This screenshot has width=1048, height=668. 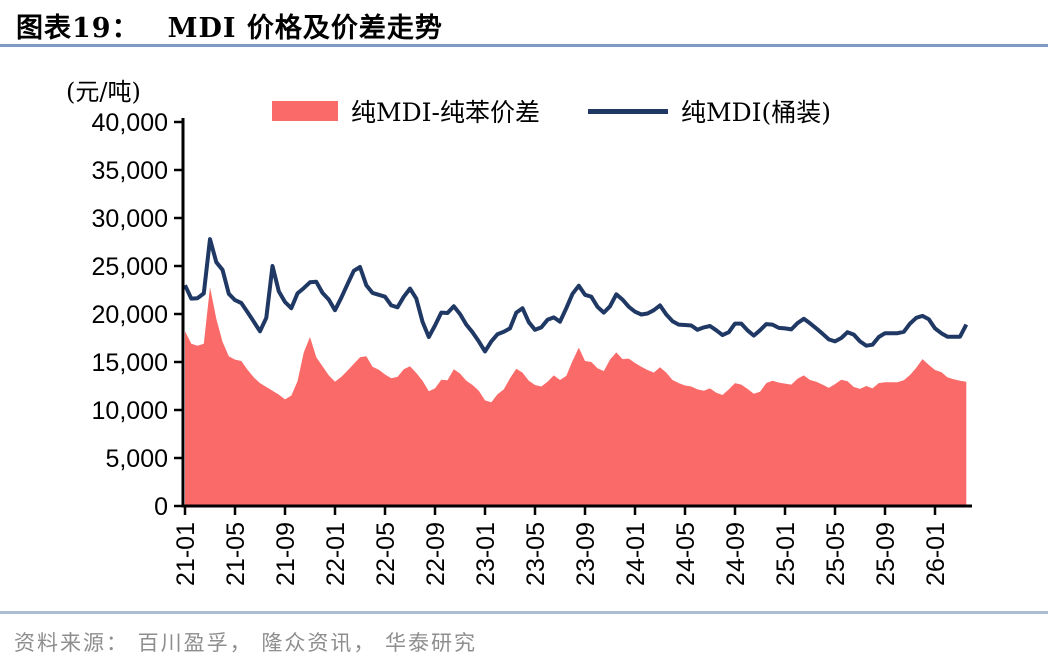 I want to click on chart-legend: 纯MDI-纯苯价差 纯MDI(桶装), so click(x=551, y=111).